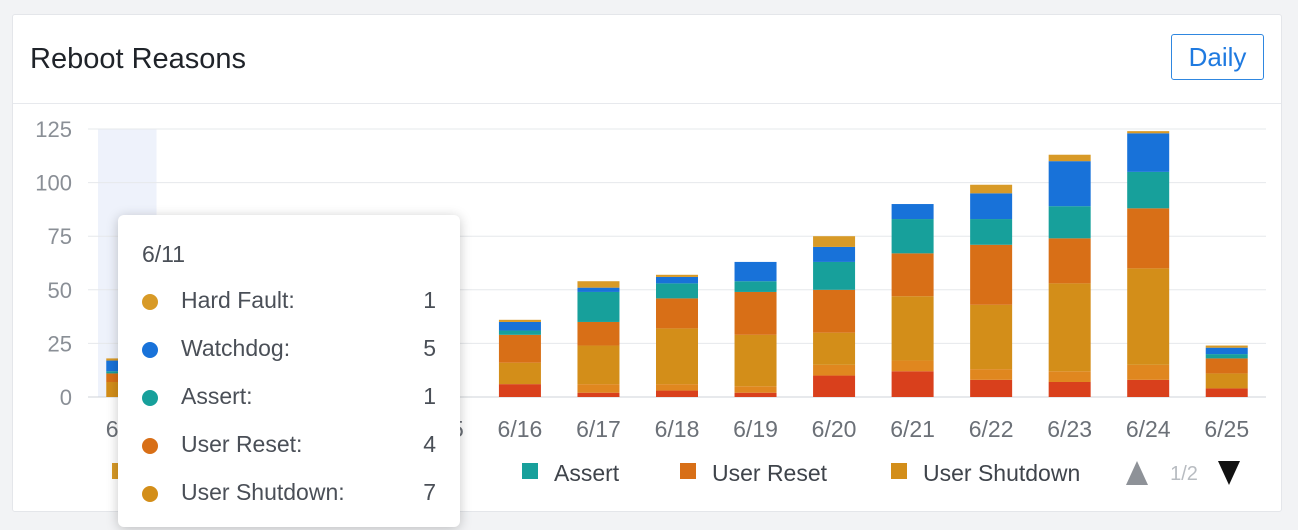  I want to click on x-tick-label: 6/23, so click(1069, 429).